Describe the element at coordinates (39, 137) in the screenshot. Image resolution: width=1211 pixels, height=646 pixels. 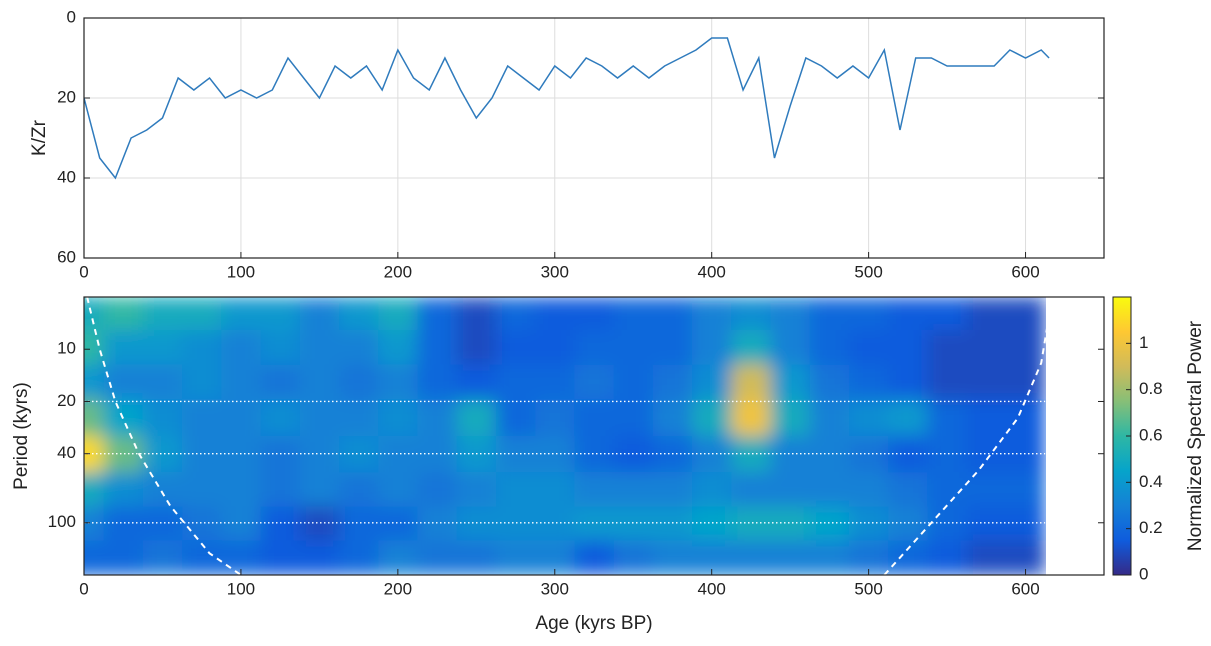
I see `y-axis-label: K/Zr` at that location.